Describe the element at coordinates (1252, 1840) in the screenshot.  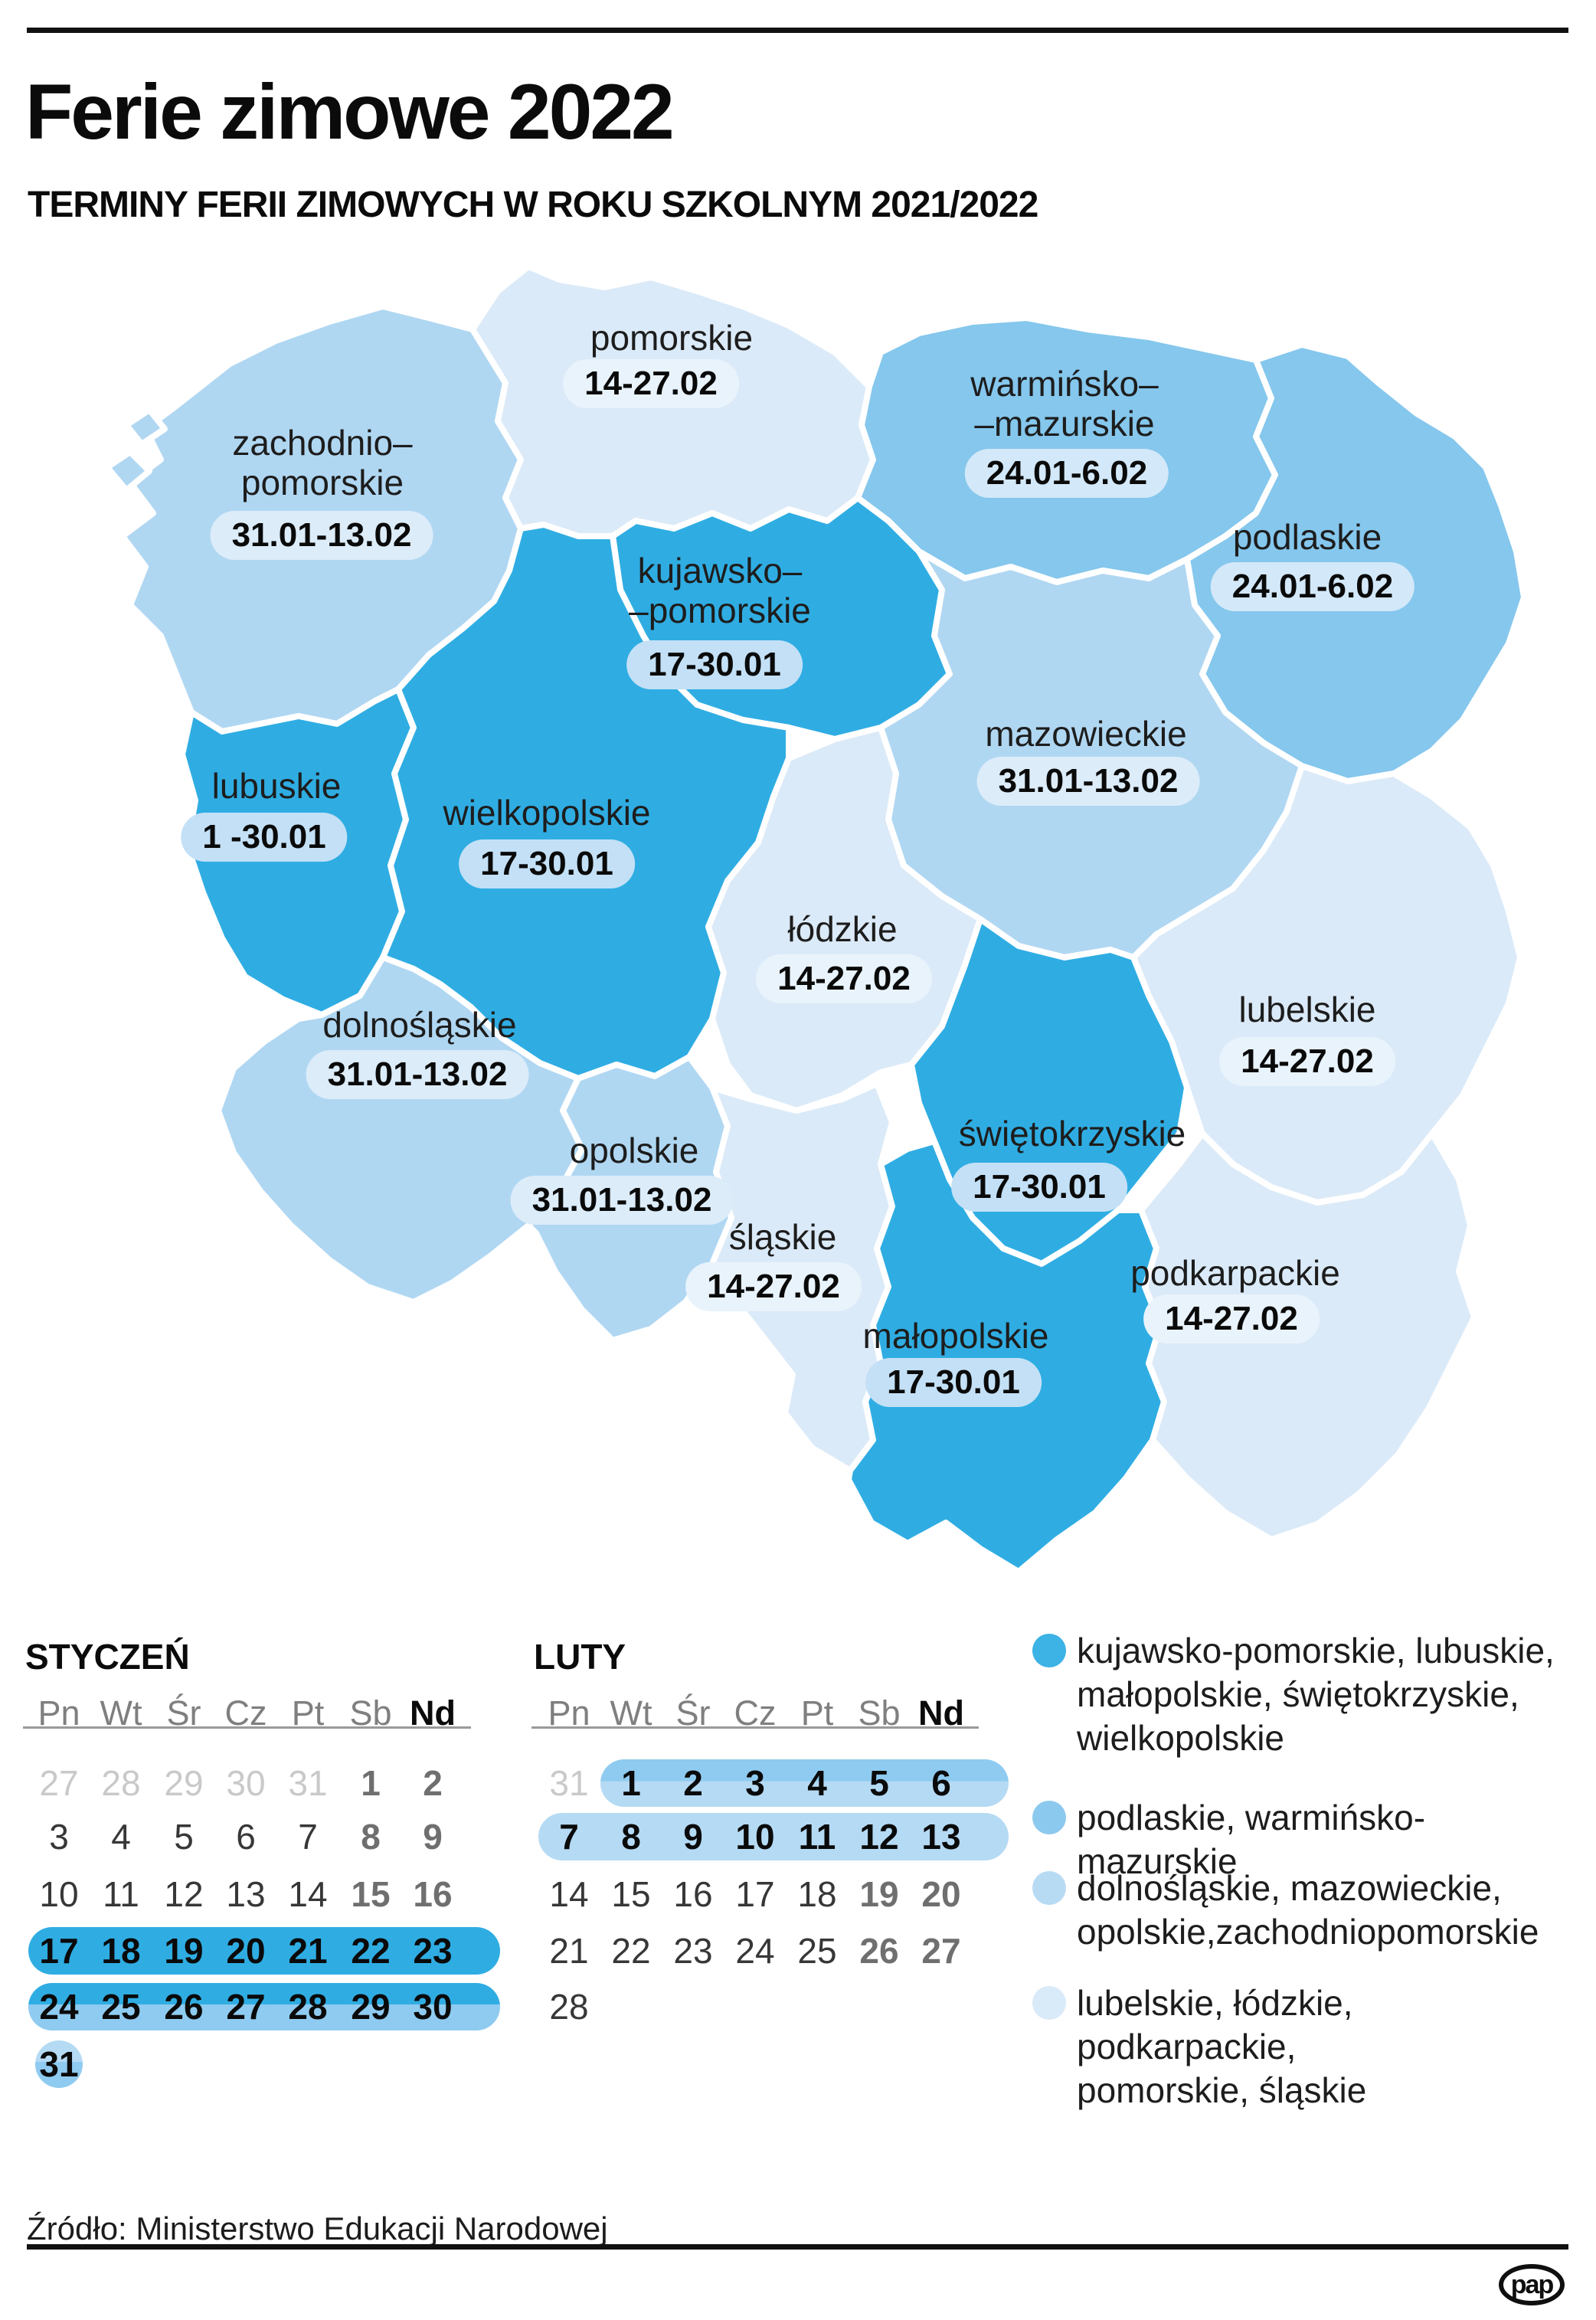
I see `legend-label: podlaskie, warmińsko-mazurskie` at that location.